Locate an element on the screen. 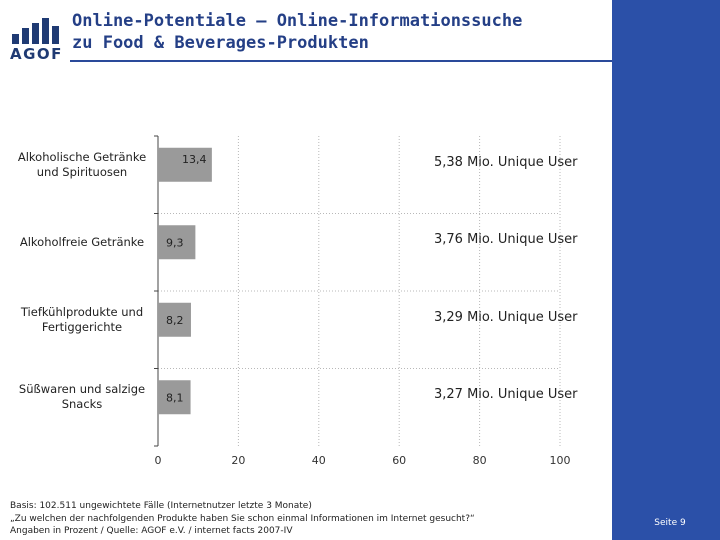 This screenshot has width=720, height=540. logo-text: AGOF is located at coordinates (36, 54).